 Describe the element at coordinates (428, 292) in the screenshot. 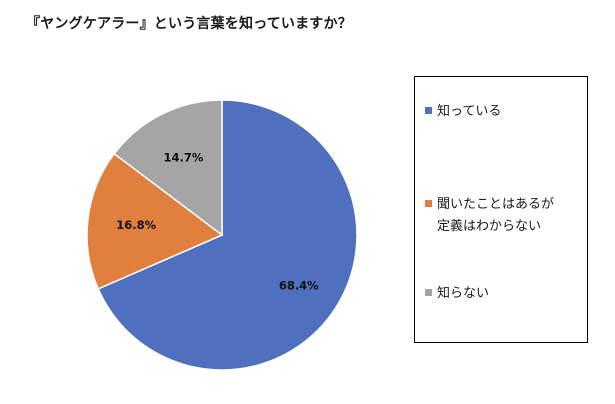

I see `legend-swatch-dont-know` at that location.